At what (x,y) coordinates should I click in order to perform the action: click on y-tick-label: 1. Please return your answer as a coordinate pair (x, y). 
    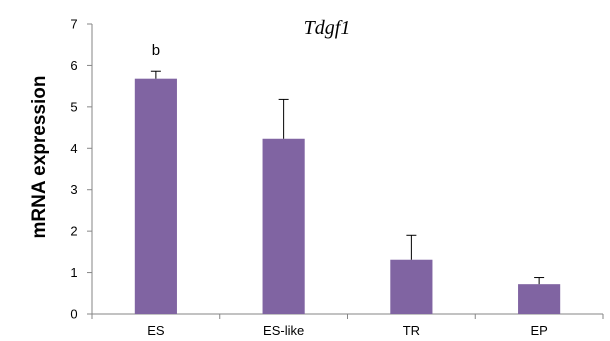
    Looking at the image, I should click on (73, 272).